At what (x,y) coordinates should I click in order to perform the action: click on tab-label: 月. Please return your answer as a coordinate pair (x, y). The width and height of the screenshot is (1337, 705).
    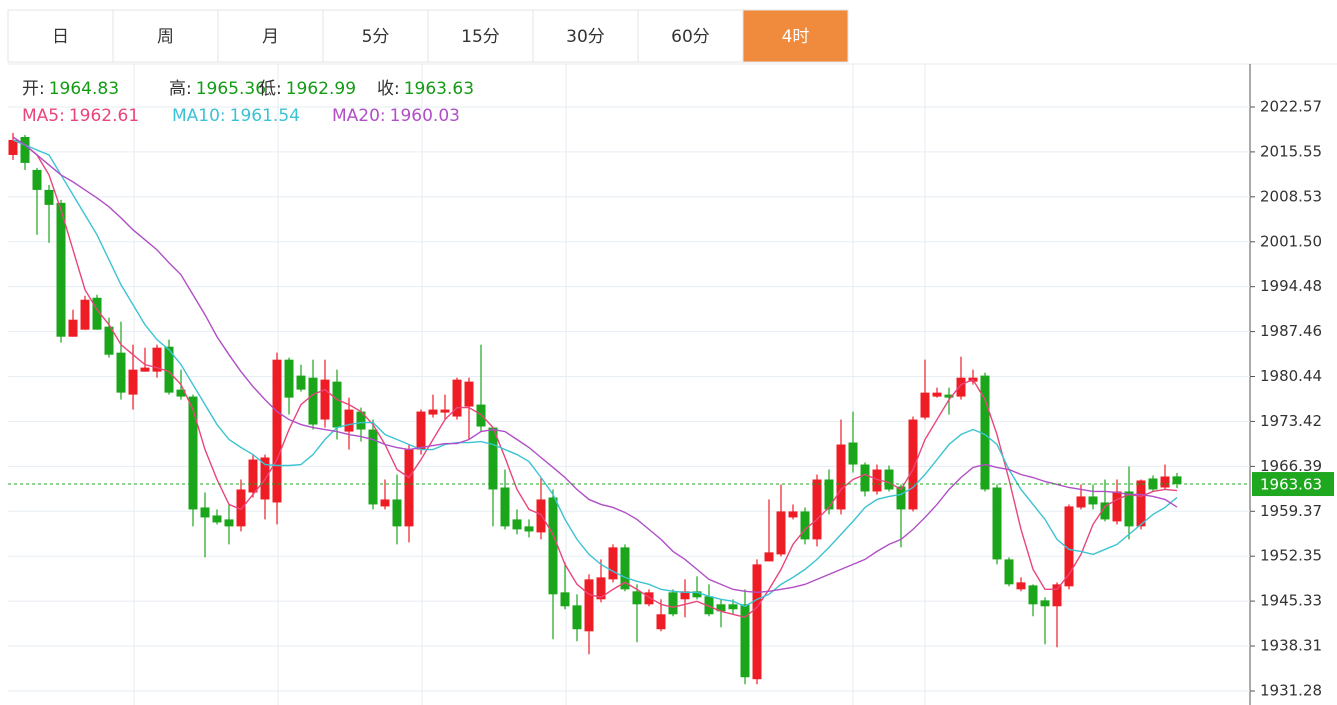
    Looking at the image, I should click on (270, 37).